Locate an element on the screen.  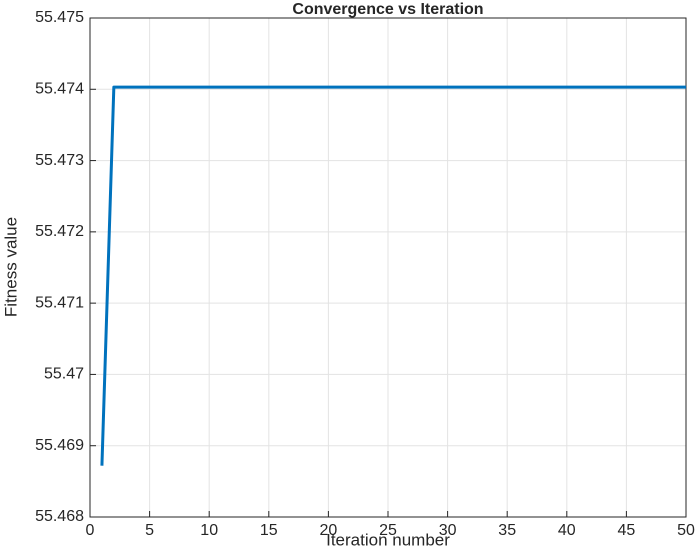
x-tick-label: 50 is located at coordinates (686, 530).